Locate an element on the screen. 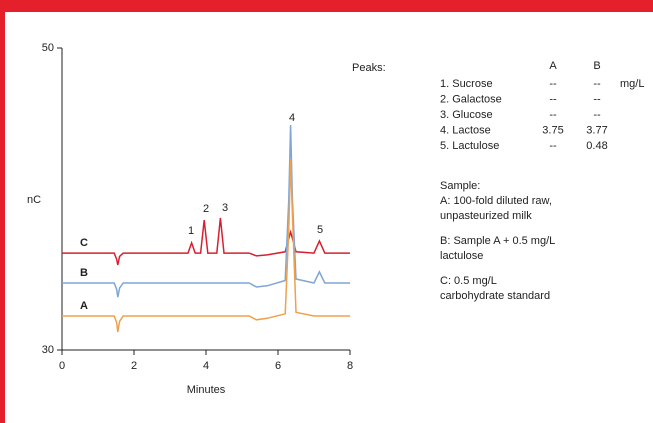 This screenshot has height=423, width=653. sample-text: C: 0.5 mg/L is located at coordinates (468, 281).